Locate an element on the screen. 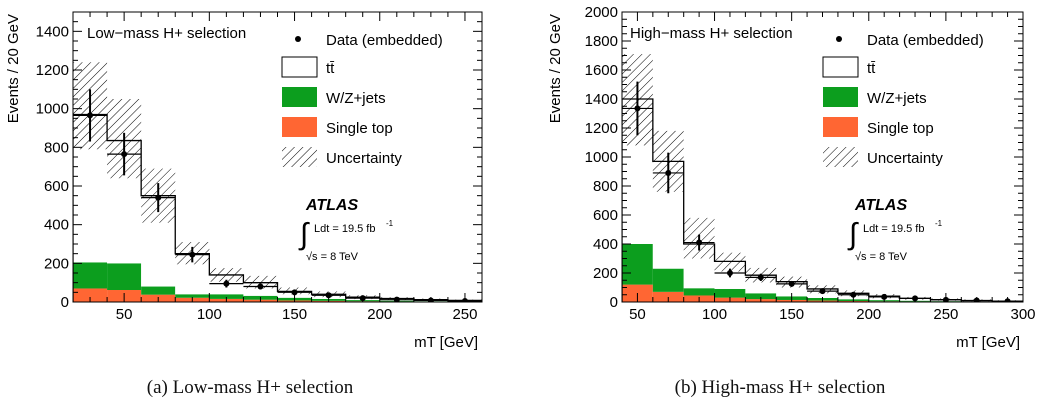 The image size is (1038, 405). legend-data-marker is located at coordinates (839, 39).